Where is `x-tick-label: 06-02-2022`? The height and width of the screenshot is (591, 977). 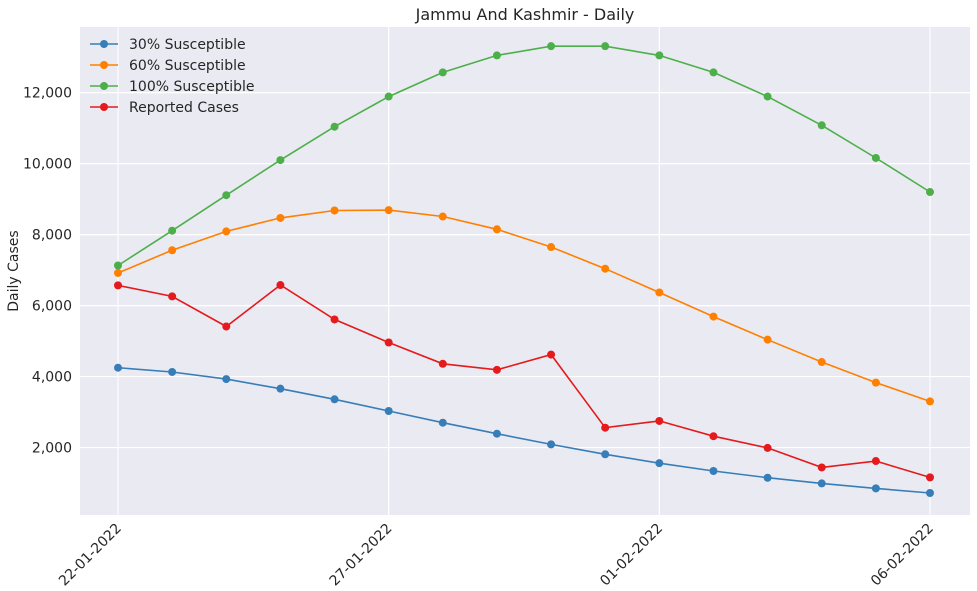
x-tick-label: 06-02-2022 is located at coordinates (902, 555).